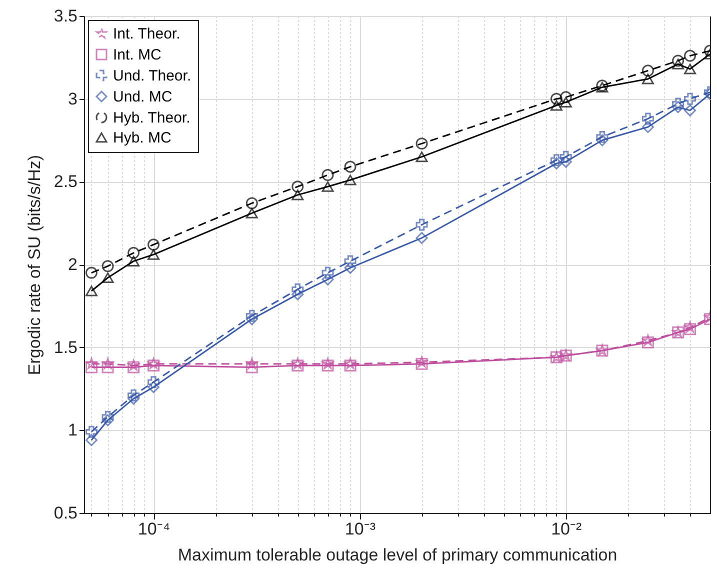  What do you see at coordinates (73, 264) in the screenshot?
I see `y-tick-label: 2` at bounding box center [73, 264].